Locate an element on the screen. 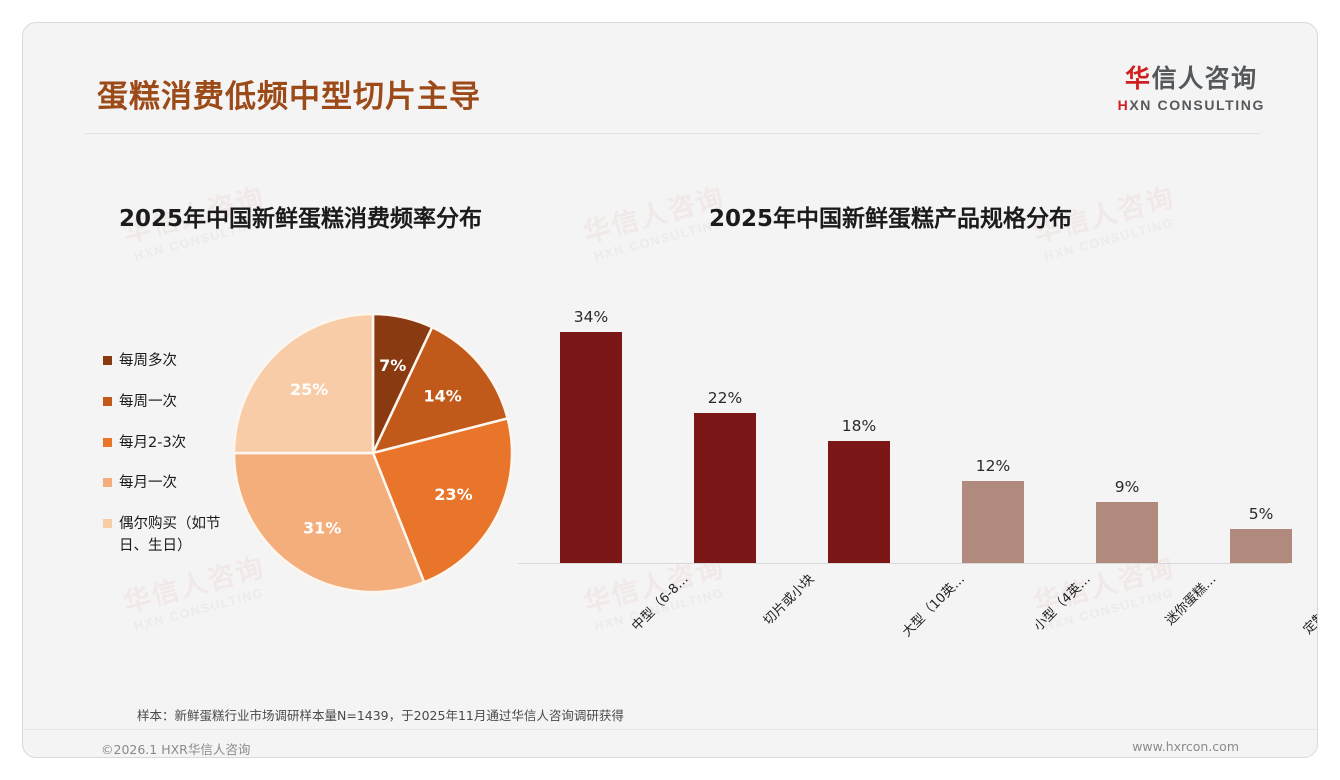 The height and width of the screenshot is (780, 1340). logo-chinese-text: 华信人咨询 is located at coordinates (1191, 79).